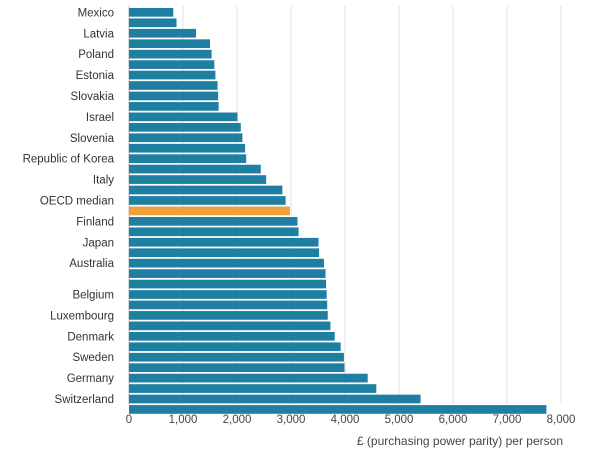  What do you see at coordinates (93, 97) in the screenshot?
I see `category-label: Slovakia` at bounding box center [93, 97].